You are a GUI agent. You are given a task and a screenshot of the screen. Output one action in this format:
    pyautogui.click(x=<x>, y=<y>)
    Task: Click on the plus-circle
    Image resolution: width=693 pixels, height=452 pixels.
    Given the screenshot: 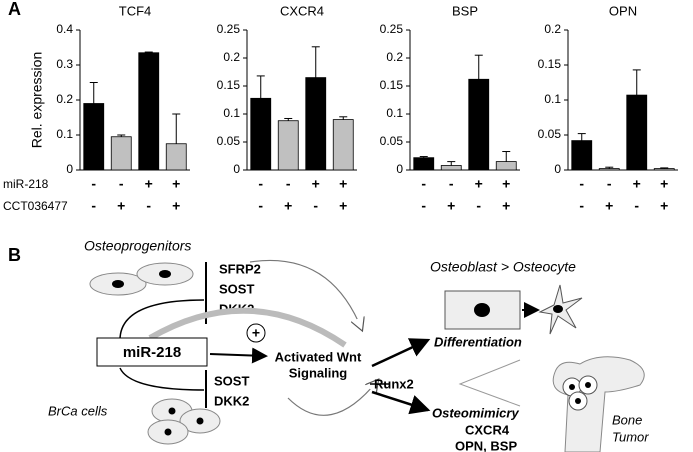 What is the action you would take?
    pyautogui.click(x=256, y=333)
    